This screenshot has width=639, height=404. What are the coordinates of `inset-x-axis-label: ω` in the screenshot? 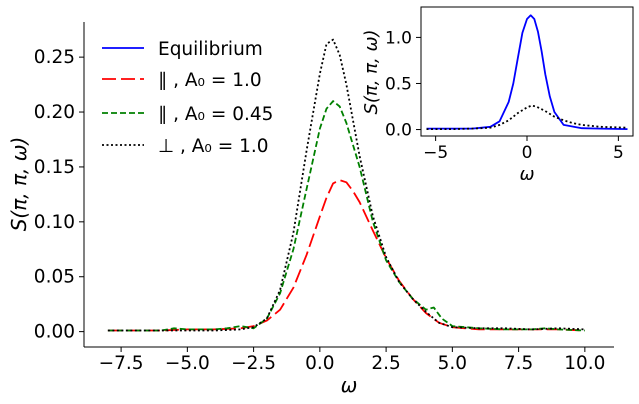 It's located at (526, 174).